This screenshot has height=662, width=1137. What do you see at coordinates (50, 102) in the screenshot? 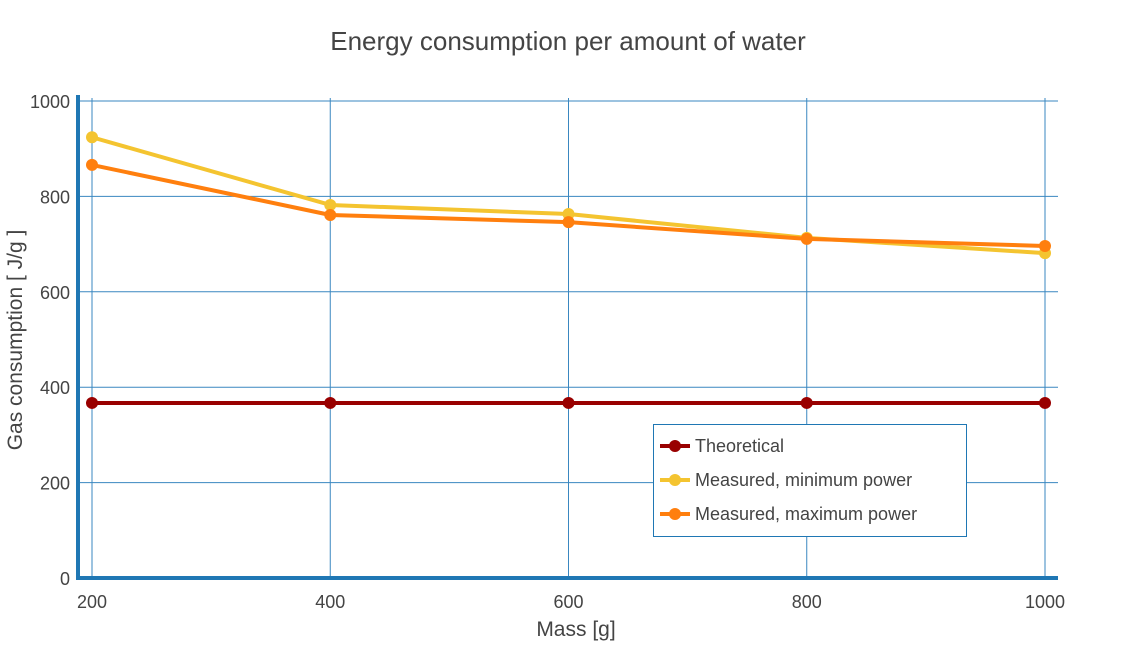
I see `y-tick-label: 1000` at bounding box center [50, 102].